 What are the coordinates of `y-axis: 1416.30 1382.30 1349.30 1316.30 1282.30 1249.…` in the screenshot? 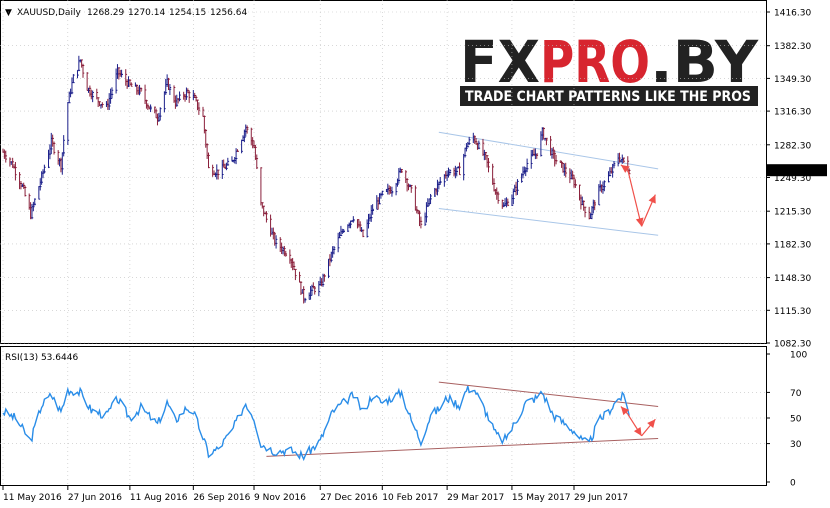 It's located at (788, 249).